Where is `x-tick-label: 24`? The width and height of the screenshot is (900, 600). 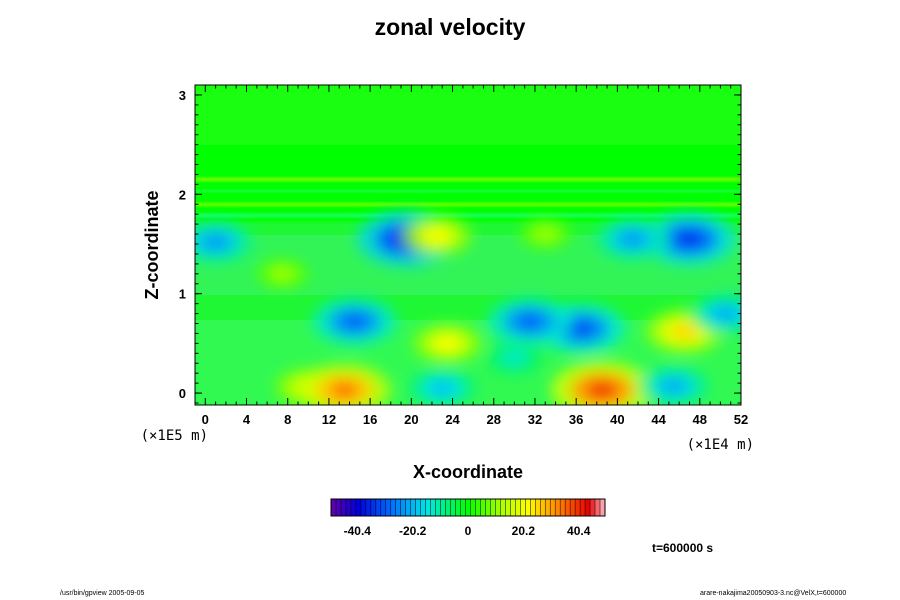
x-tick-label: 24 is located at coordinates (452, 419).